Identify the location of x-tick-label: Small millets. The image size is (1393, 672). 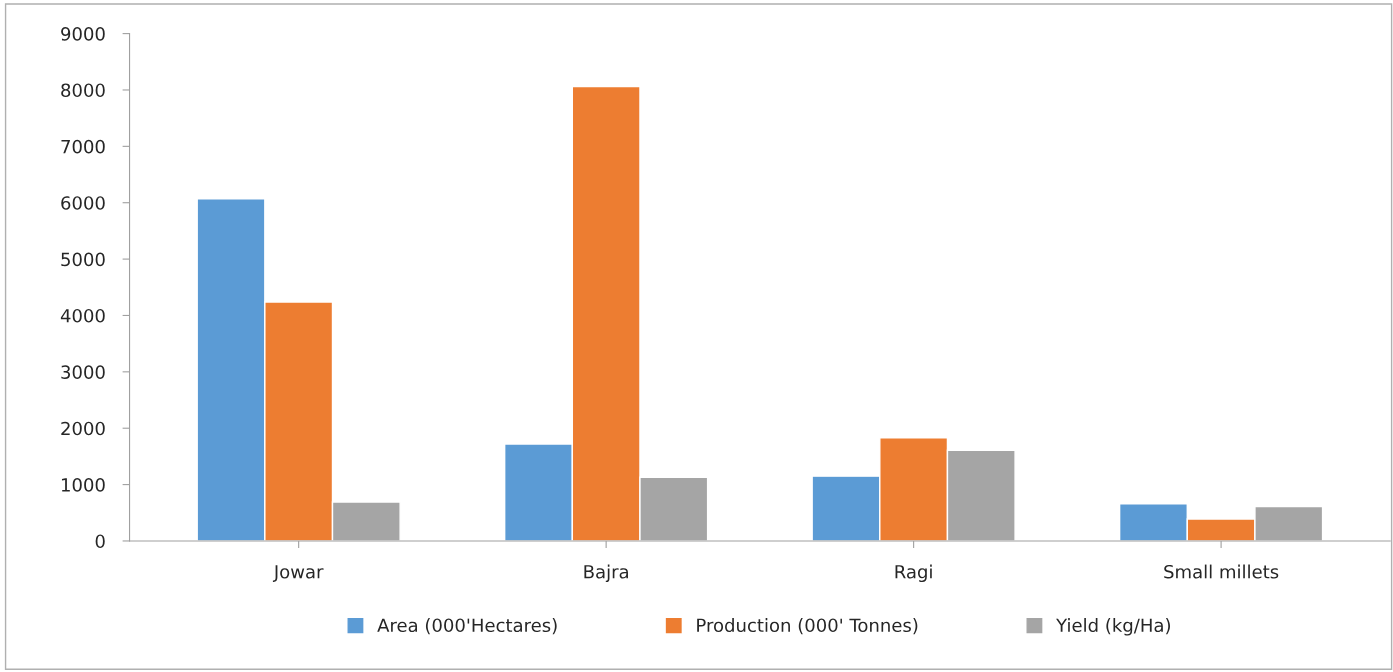
(1221, 571).